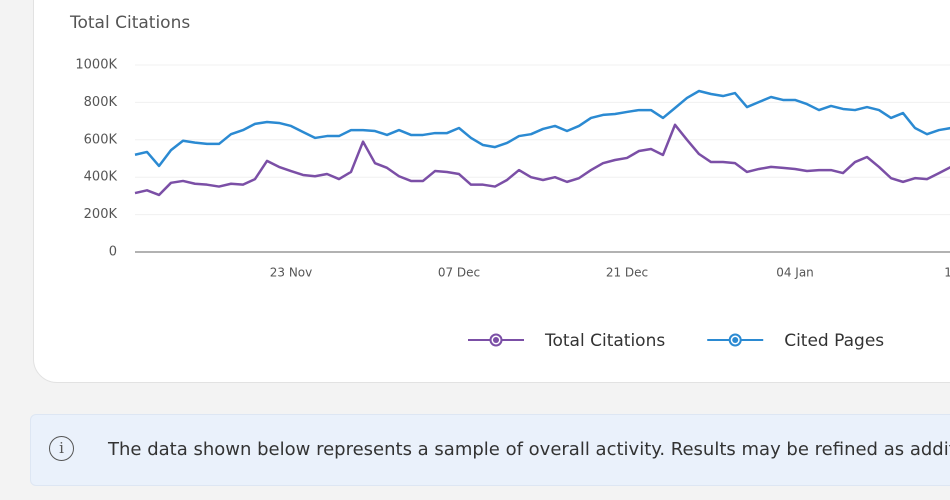  I want to click on y-tick-label: 600K, so click(101, 139).